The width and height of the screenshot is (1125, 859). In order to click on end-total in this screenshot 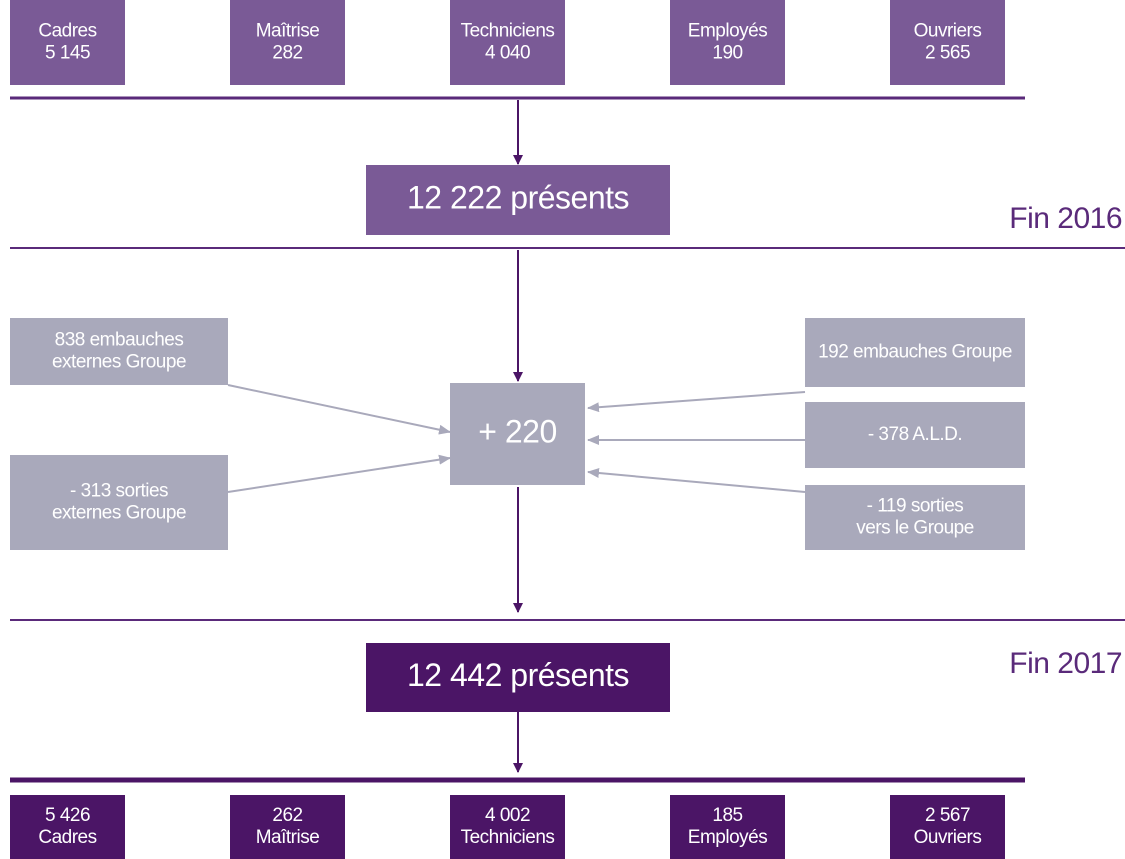, I will do `click(518, 677)`.